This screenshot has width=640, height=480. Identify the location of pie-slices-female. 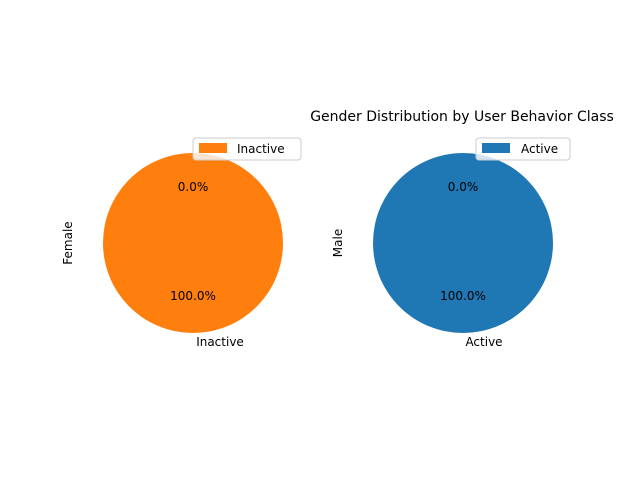
(193, 243).